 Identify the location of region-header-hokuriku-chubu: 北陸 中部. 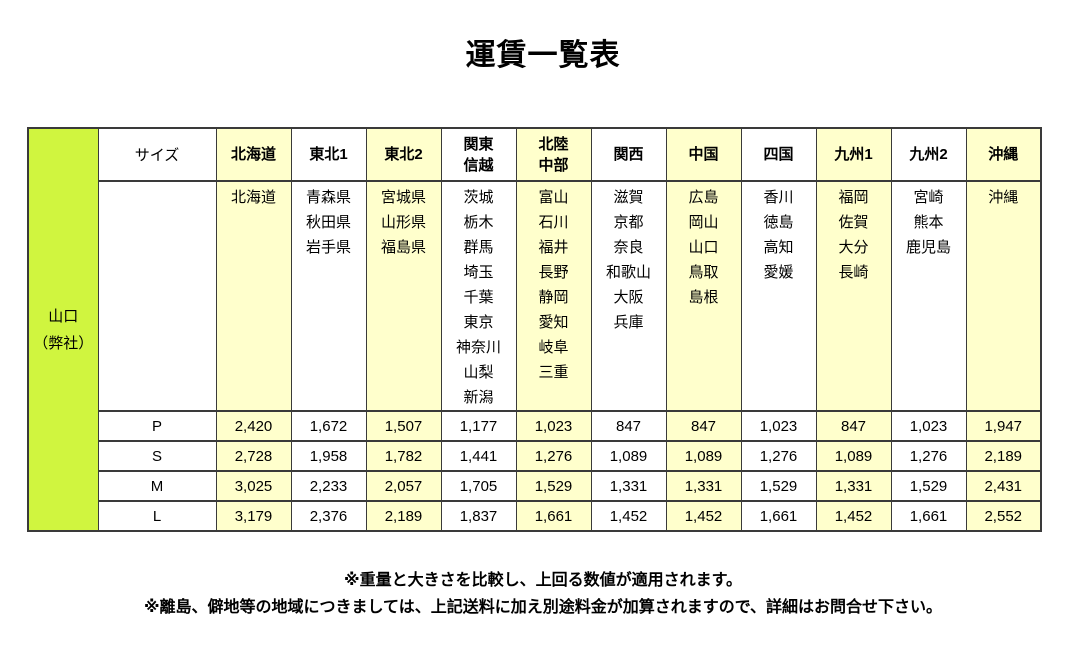
(553, 154).